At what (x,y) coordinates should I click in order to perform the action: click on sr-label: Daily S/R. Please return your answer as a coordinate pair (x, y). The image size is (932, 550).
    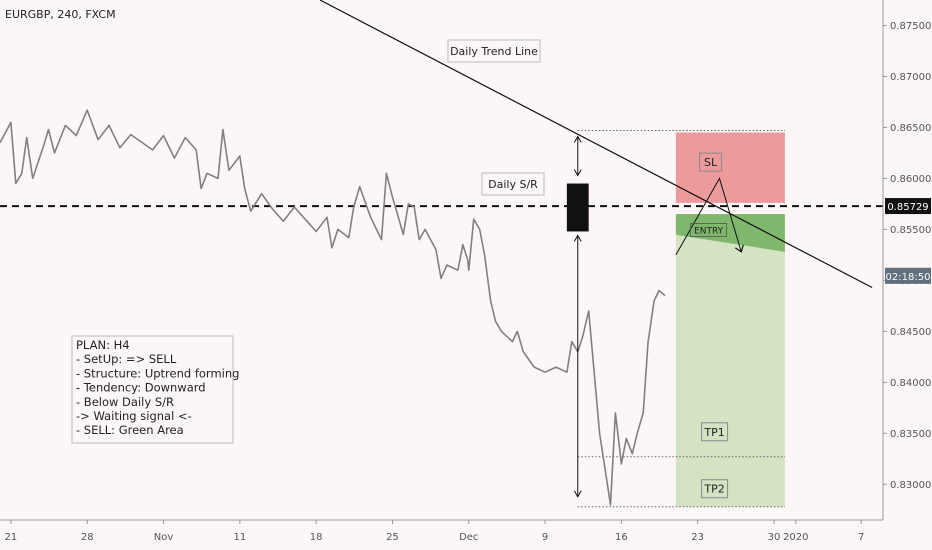
    Looking at the image, I should click on (513, 184).